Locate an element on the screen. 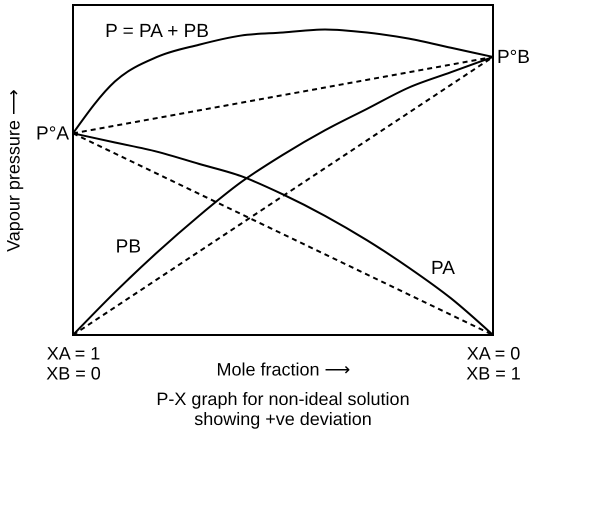 This screenshot has width=594, height=521. text: P-X graph for non-ideal solution showing +ve deviation is located at coordinates (283, 409).